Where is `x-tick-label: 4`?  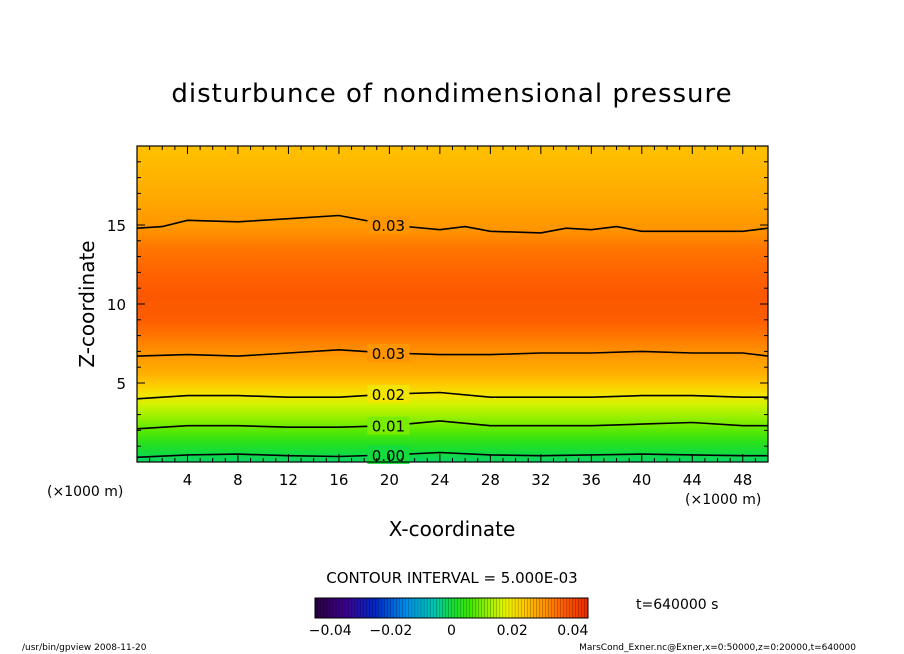 x-tick-label: 4 is located at coordinates (188, 480).